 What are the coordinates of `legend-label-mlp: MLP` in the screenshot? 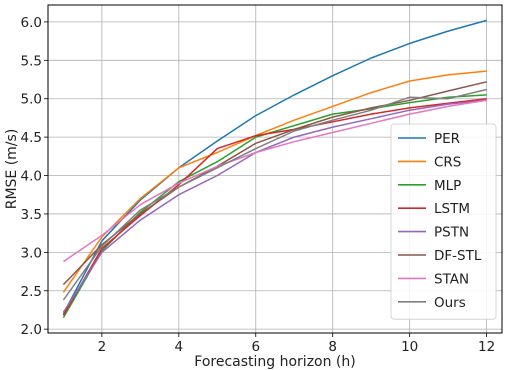 It's located at (447, 186).